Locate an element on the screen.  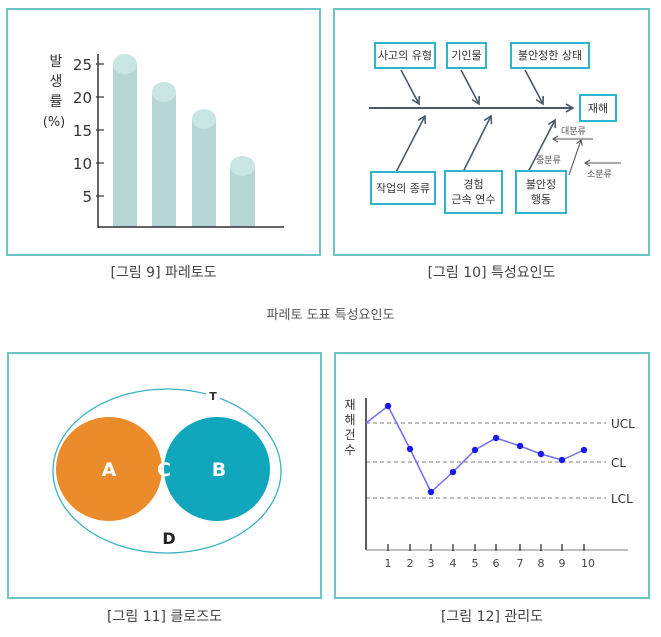
svg-text: 10 is located at coordinates (588, 563).